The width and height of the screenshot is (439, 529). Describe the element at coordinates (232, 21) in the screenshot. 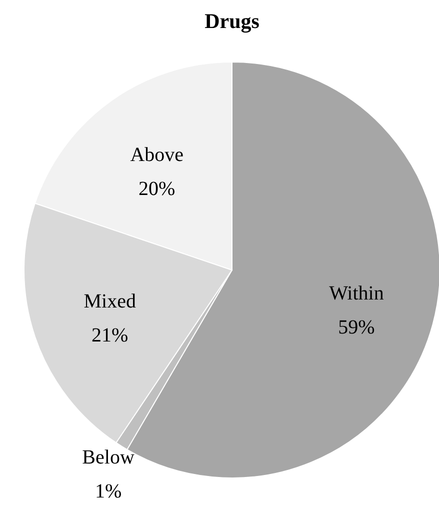

I see `chart-title: Drugs` at that location.